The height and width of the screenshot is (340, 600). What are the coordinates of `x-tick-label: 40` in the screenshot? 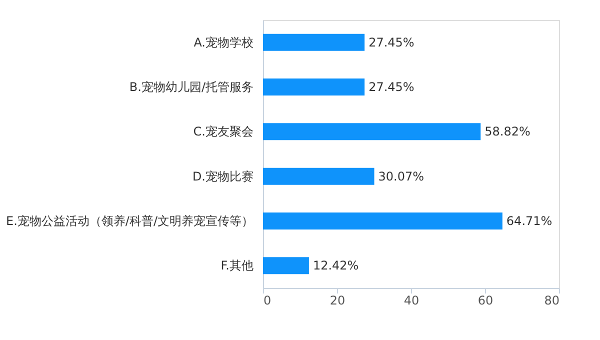 It's located at (412, 301).